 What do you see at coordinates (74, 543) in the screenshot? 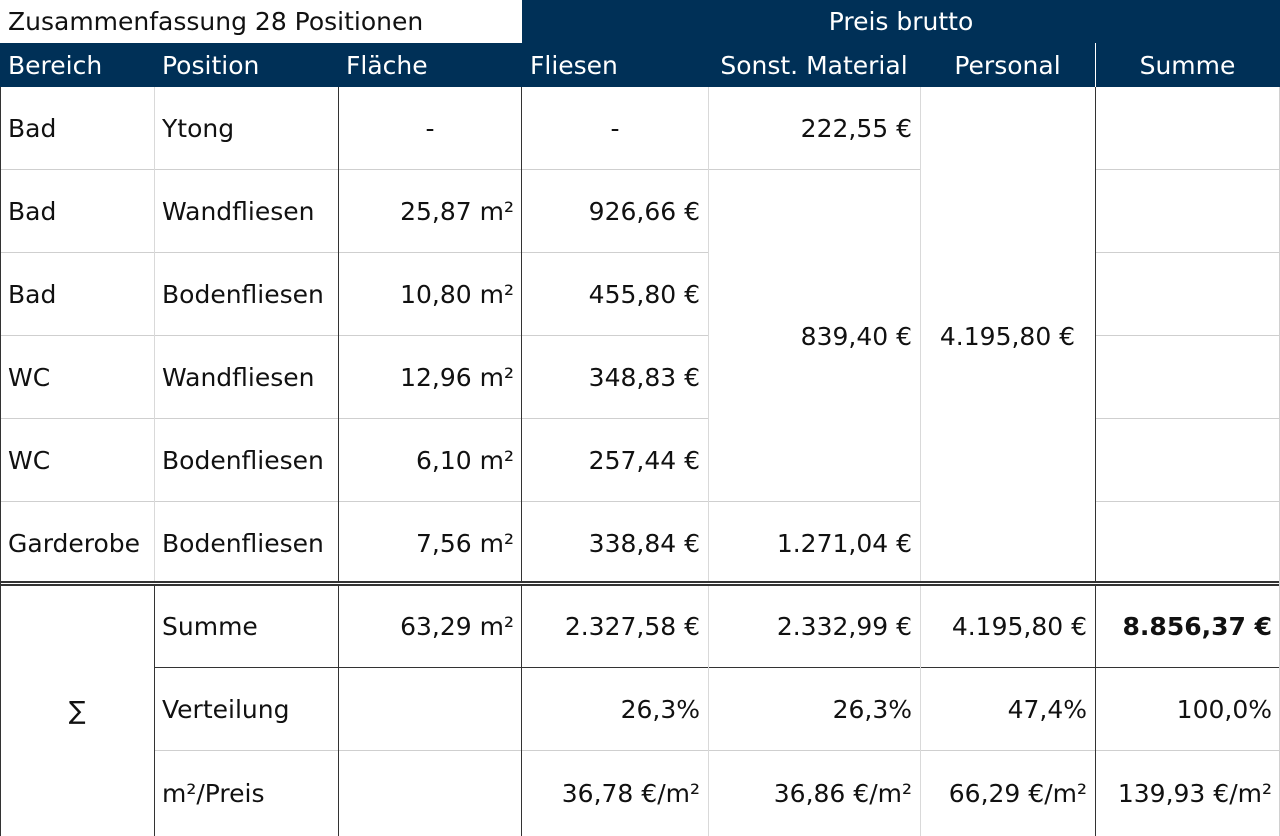
I see `cell-bereich: Garderobe` at bounding box center [74, 543].